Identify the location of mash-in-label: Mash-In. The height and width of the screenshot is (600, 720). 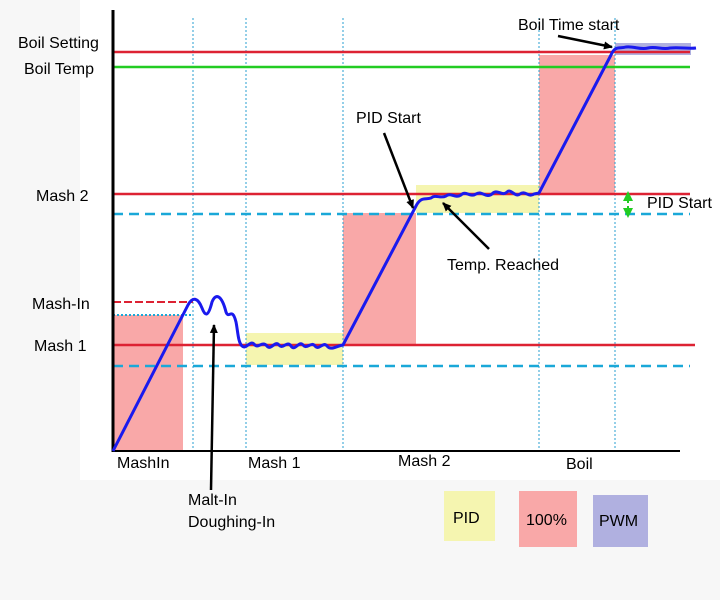
(61, 304).